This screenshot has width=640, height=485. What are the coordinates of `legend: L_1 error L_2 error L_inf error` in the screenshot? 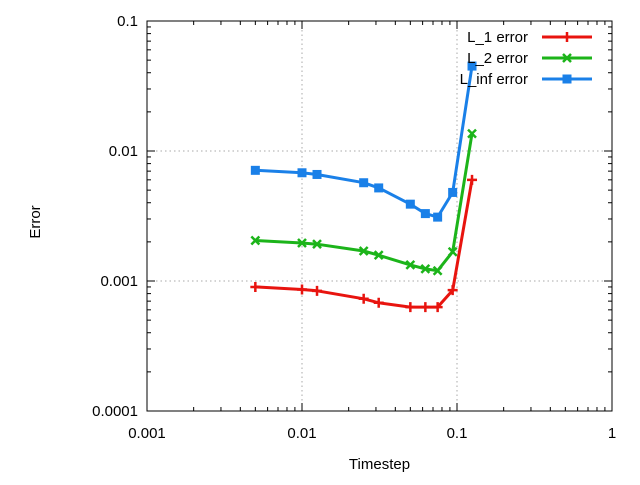 It's located at (526, 58).